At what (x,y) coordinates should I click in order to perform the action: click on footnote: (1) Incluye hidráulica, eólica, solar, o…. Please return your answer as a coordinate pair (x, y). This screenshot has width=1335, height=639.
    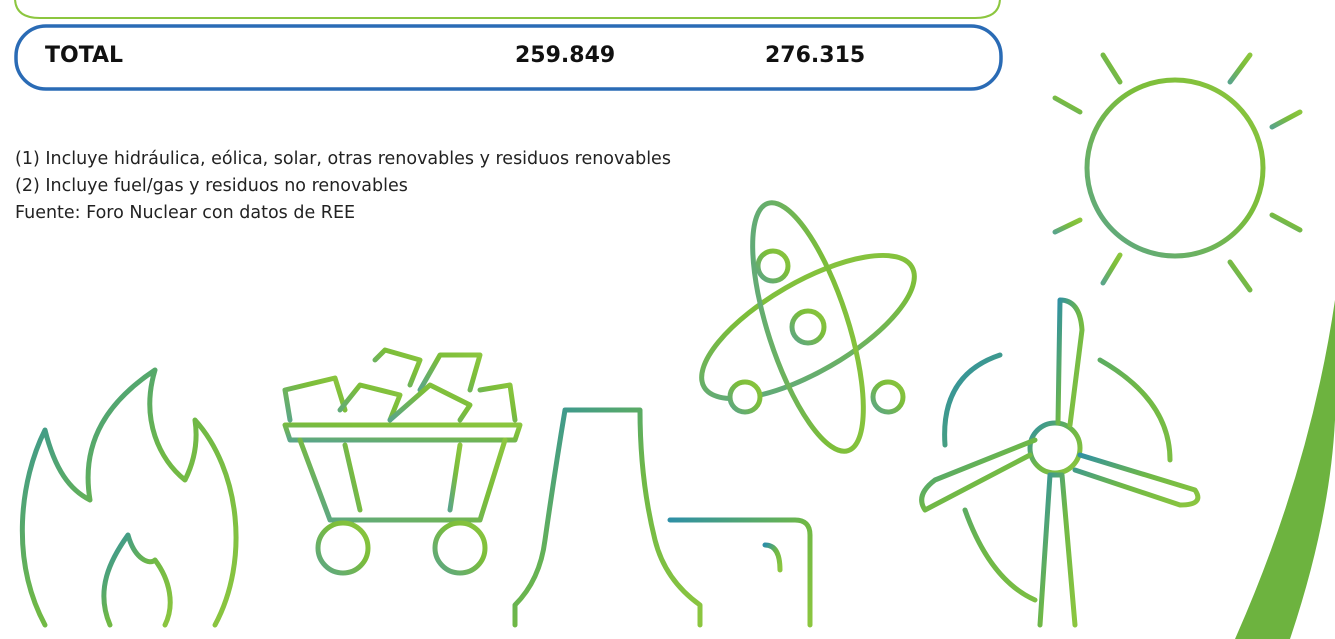
    Looking at the image, I should click on (343, 159).